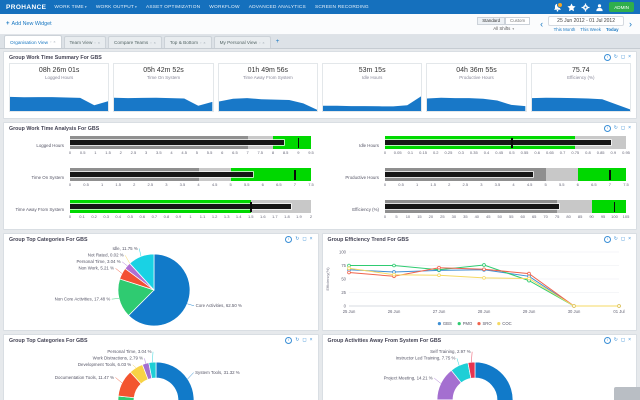 Image resolution: width=640 pixels, height=400 pixels. Describe the element at coordinates (491, 21) in the screenshot. I see `standard-view-button: Standard` at that location.